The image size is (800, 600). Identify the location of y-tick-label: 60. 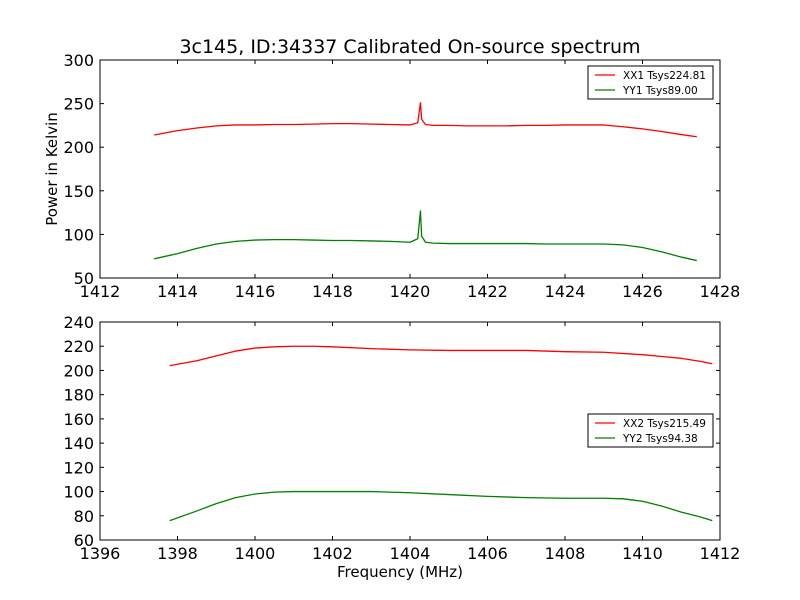
(84, 540).